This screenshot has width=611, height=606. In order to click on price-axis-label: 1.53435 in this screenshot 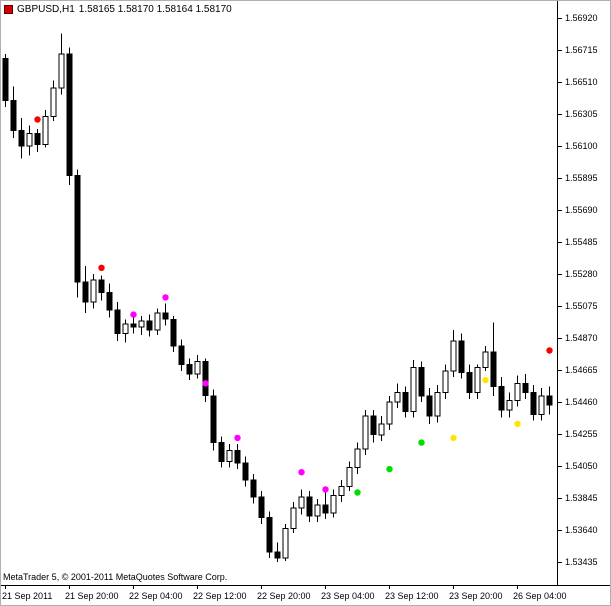, I will do `click(581, 562)`.